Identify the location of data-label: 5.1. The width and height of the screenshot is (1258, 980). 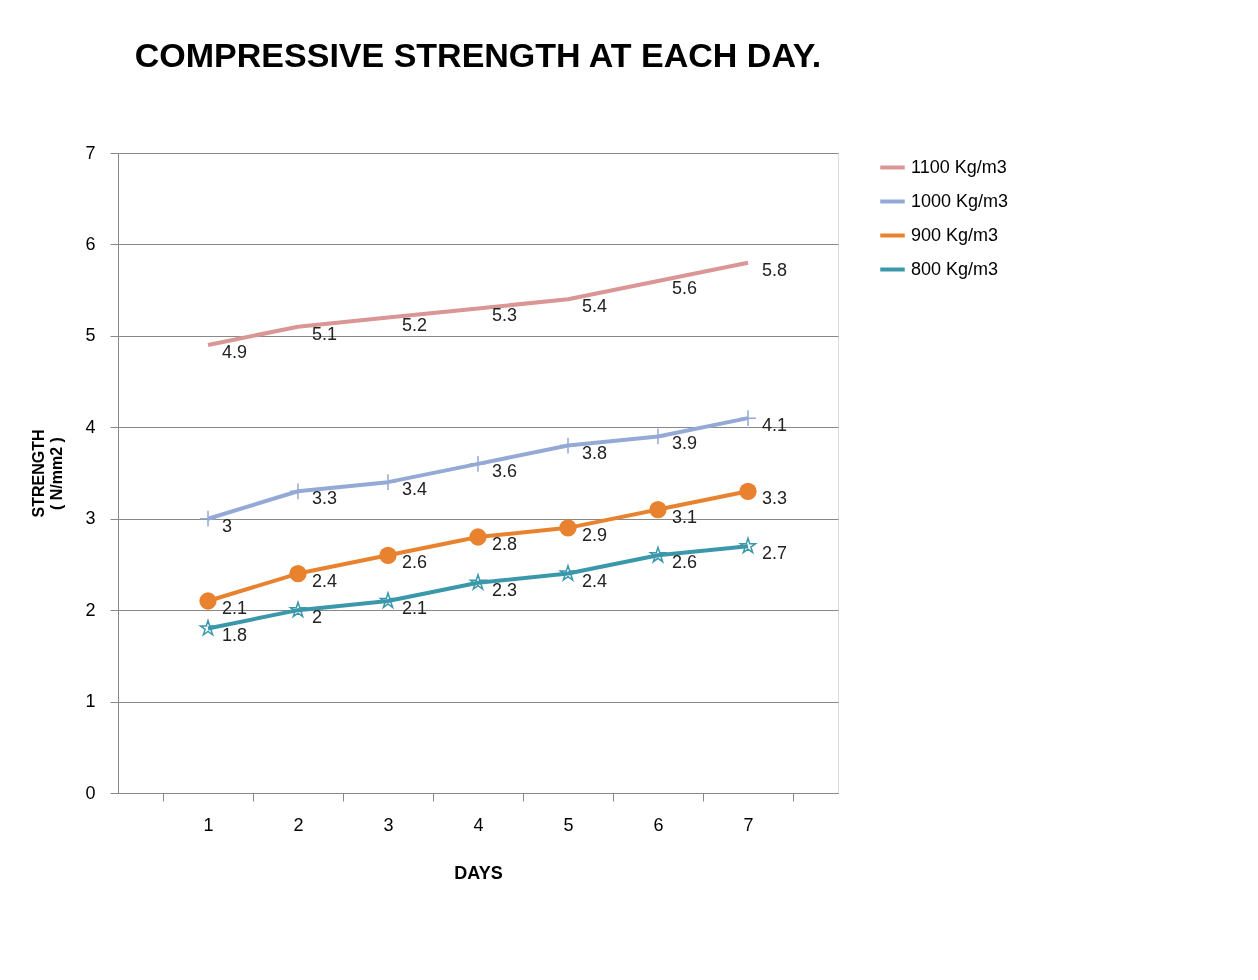
(325, 333).